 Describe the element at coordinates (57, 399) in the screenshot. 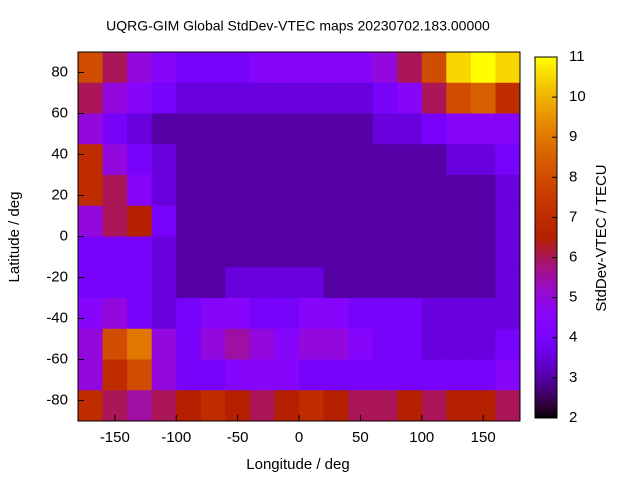

I see `y-tick-label: -80` at that location.